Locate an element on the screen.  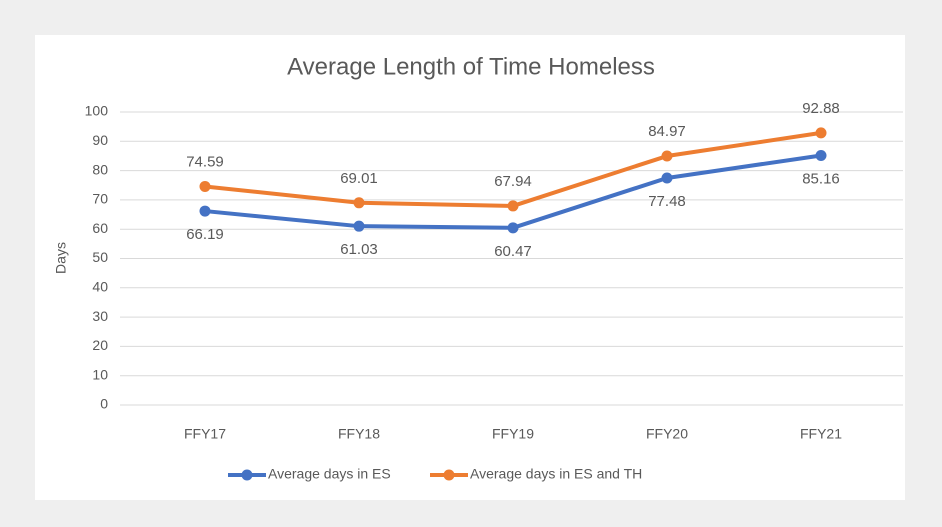
legend-label: Average days in ES and TH is located at coordinates (556, 474).